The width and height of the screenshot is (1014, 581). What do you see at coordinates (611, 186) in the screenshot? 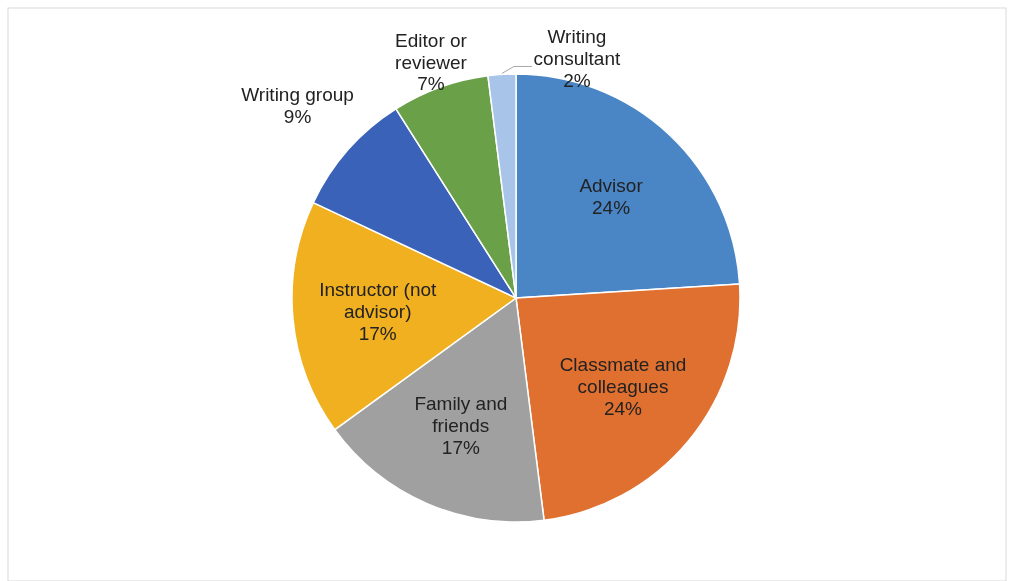
I see `slice-label: Advisor` at bounding box center [611, 186].